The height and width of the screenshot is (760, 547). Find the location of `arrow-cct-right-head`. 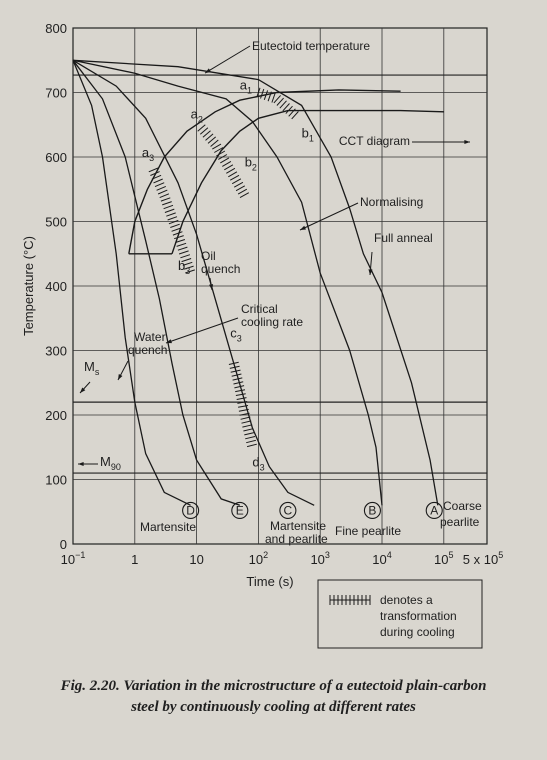

arrow-cct-right-head is located at coordinates (467, 142).